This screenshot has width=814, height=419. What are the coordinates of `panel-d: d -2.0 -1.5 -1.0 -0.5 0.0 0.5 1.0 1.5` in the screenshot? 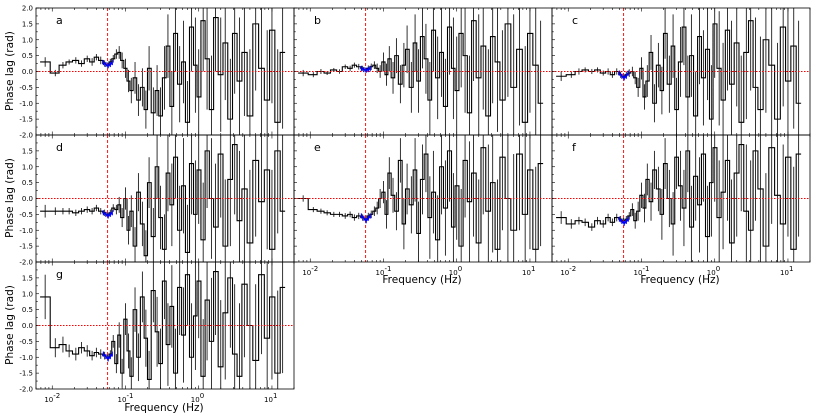 It's located at (157, 200).